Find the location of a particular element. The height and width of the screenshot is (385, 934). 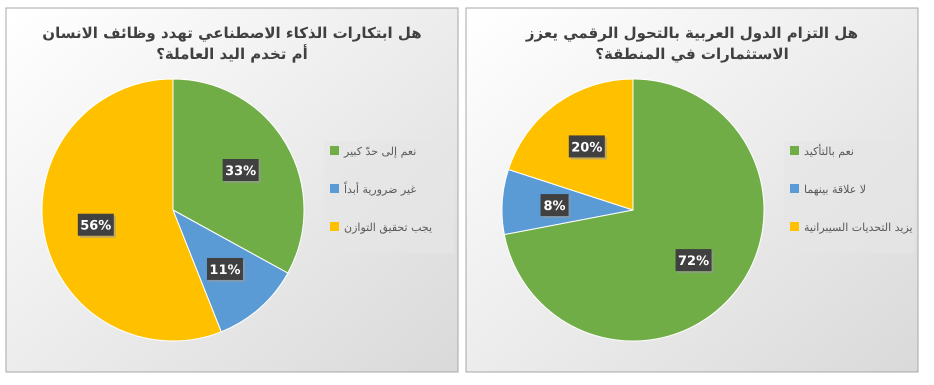

chart-title: هل ابتكارات الذكاء الاصطناعي تهدد وظائف الانسان أم تخدم اليد العاملة؟ is located at coordinates (232, 43).